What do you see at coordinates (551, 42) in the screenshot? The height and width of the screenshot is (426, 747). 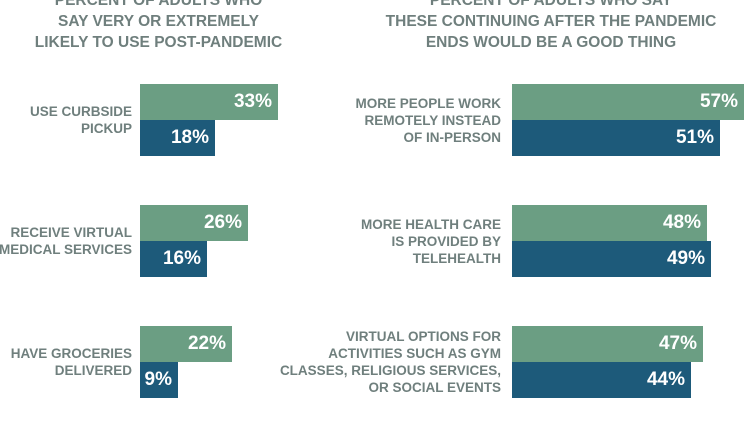 I see `chart-title-line: ENDS WOULD BE A GOOD THING` at bounding box center [551, 42].